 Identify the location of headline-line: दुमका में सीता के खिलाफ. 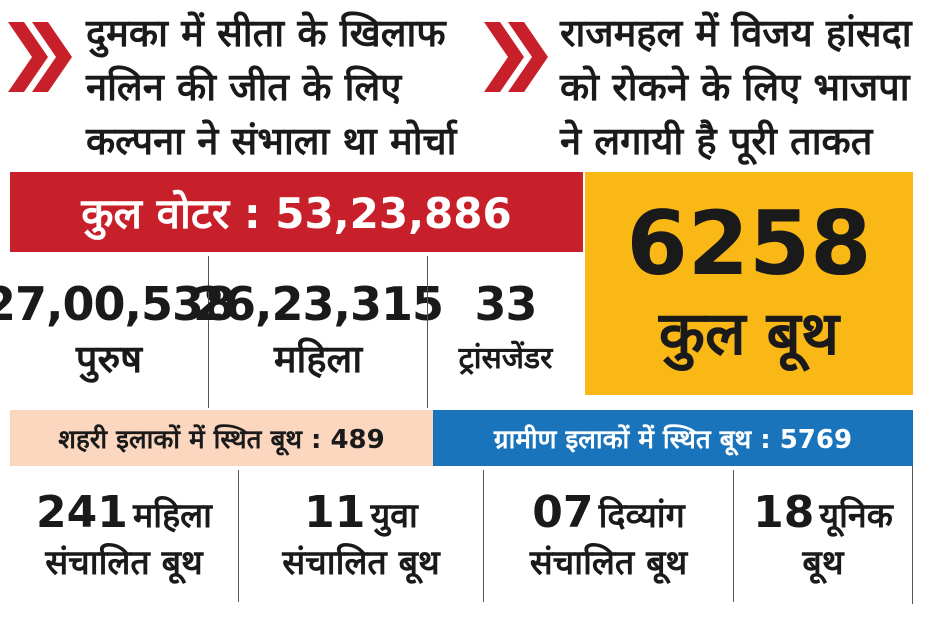
(266, 33).